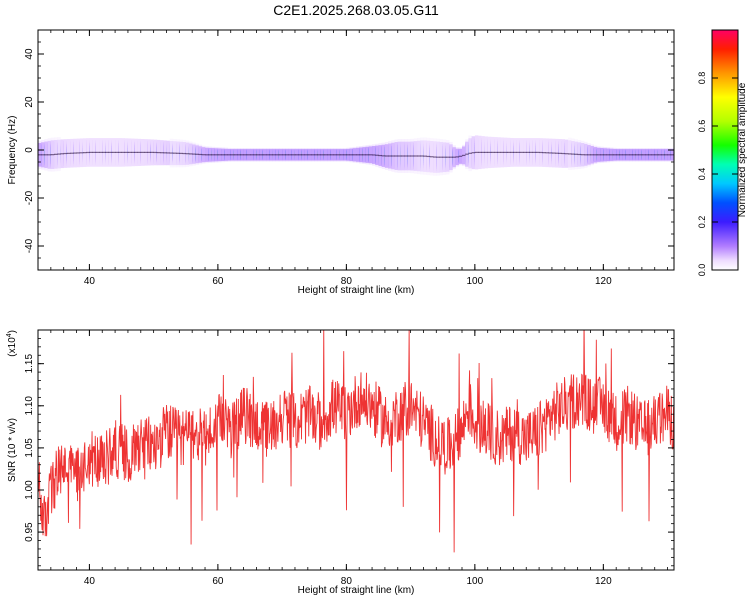 This screenshot has height=600, width=750. I want to click on colorbar-label: Normalized spectral amplitude, so click(742, 149).